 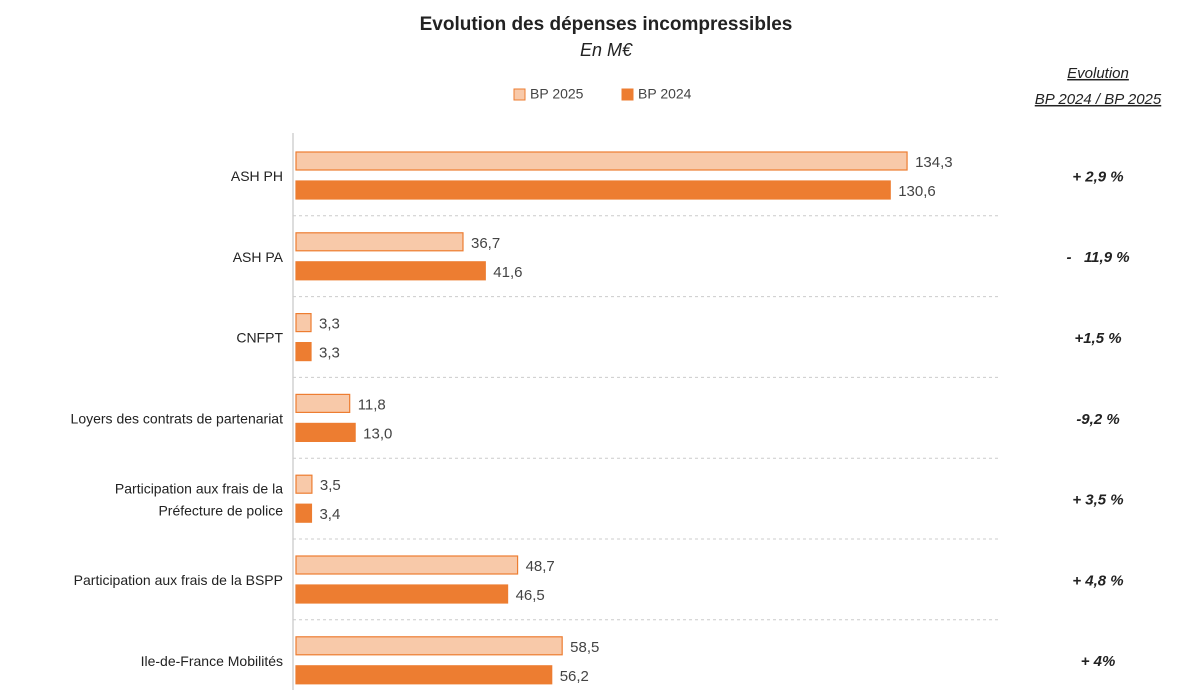 I want to click on category-label: CNFPT, so click(x=259, y=338).